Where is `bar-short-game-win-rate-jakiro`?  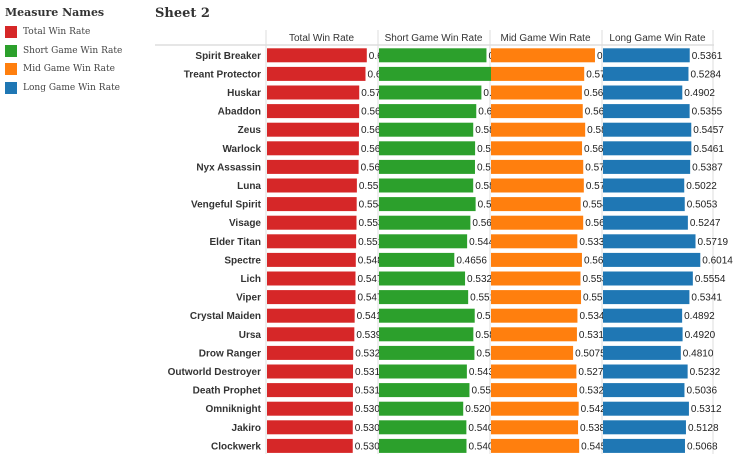 bar-short-game-win-rate-jakiro is located at coordinates (423, 427).